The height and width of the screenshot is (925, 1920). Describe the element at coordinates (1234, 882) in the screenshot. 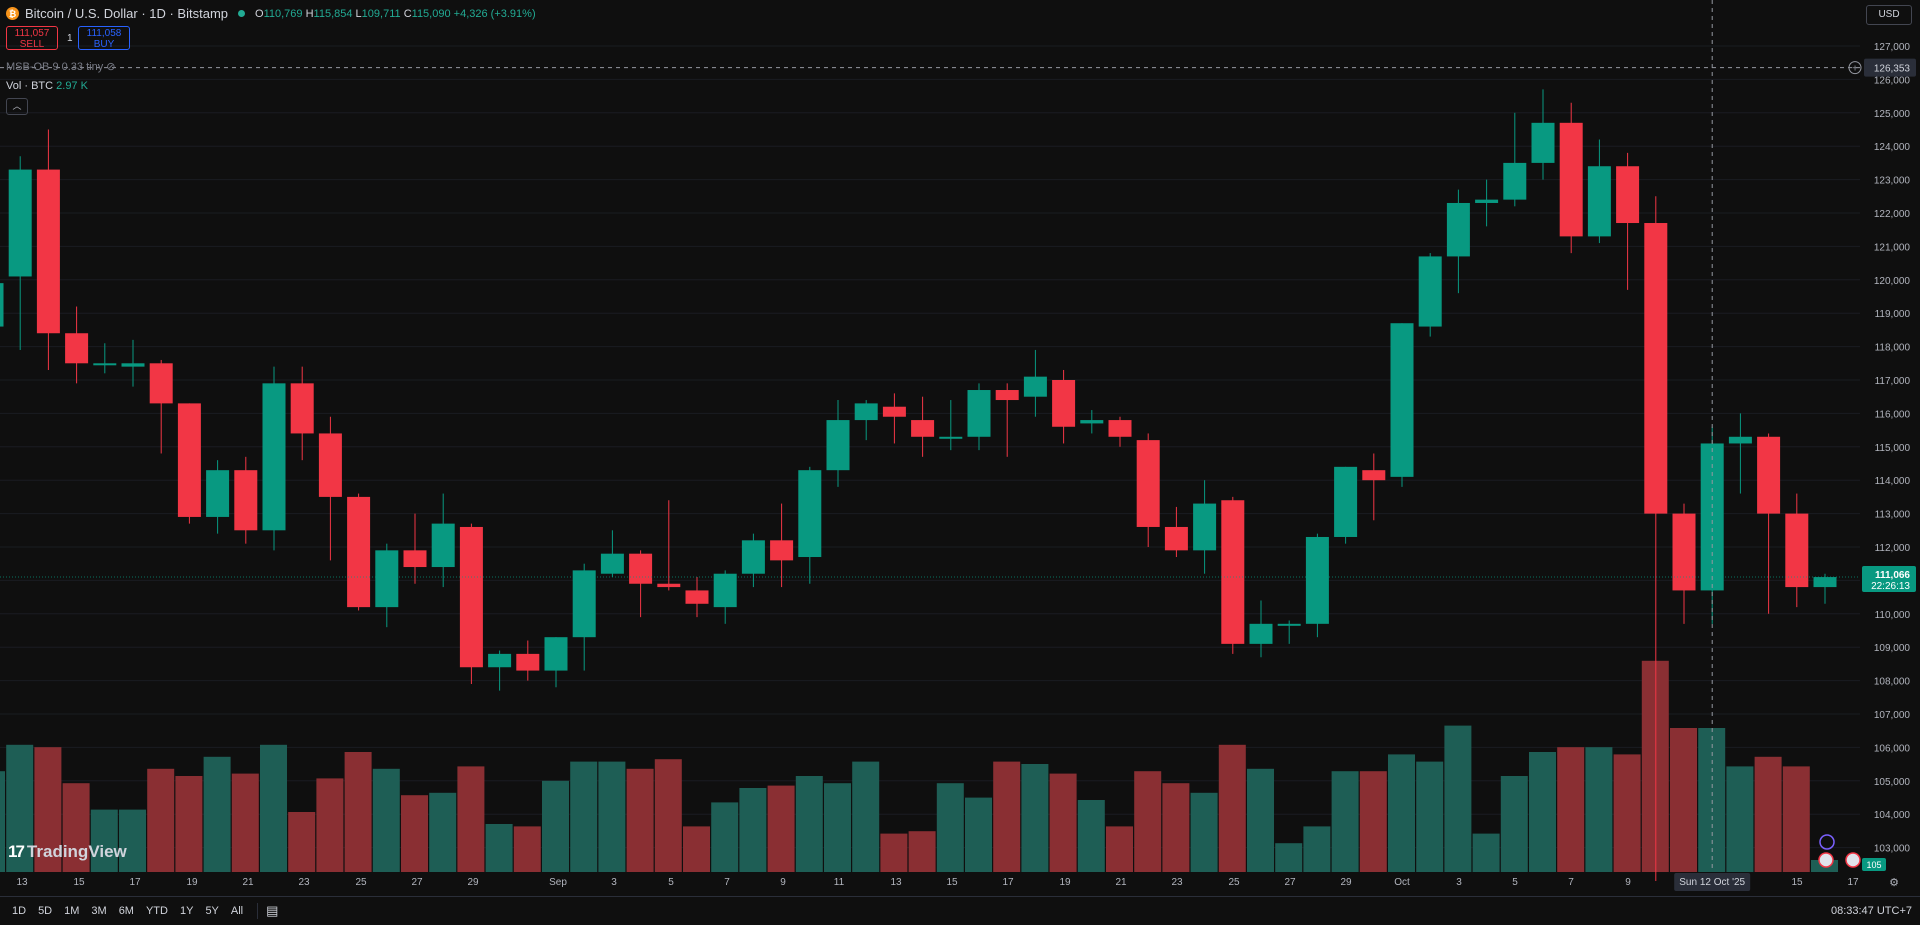

I see `time-axis-label: 25` at that location.